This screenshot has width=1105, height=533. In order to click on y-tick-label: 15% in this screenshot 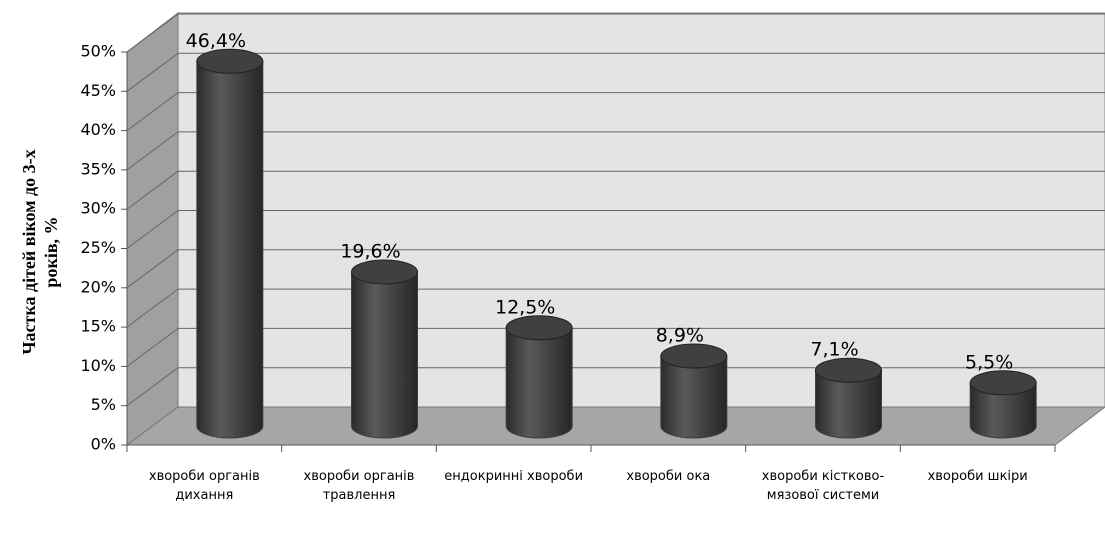, I will do `click(98, 326)`.